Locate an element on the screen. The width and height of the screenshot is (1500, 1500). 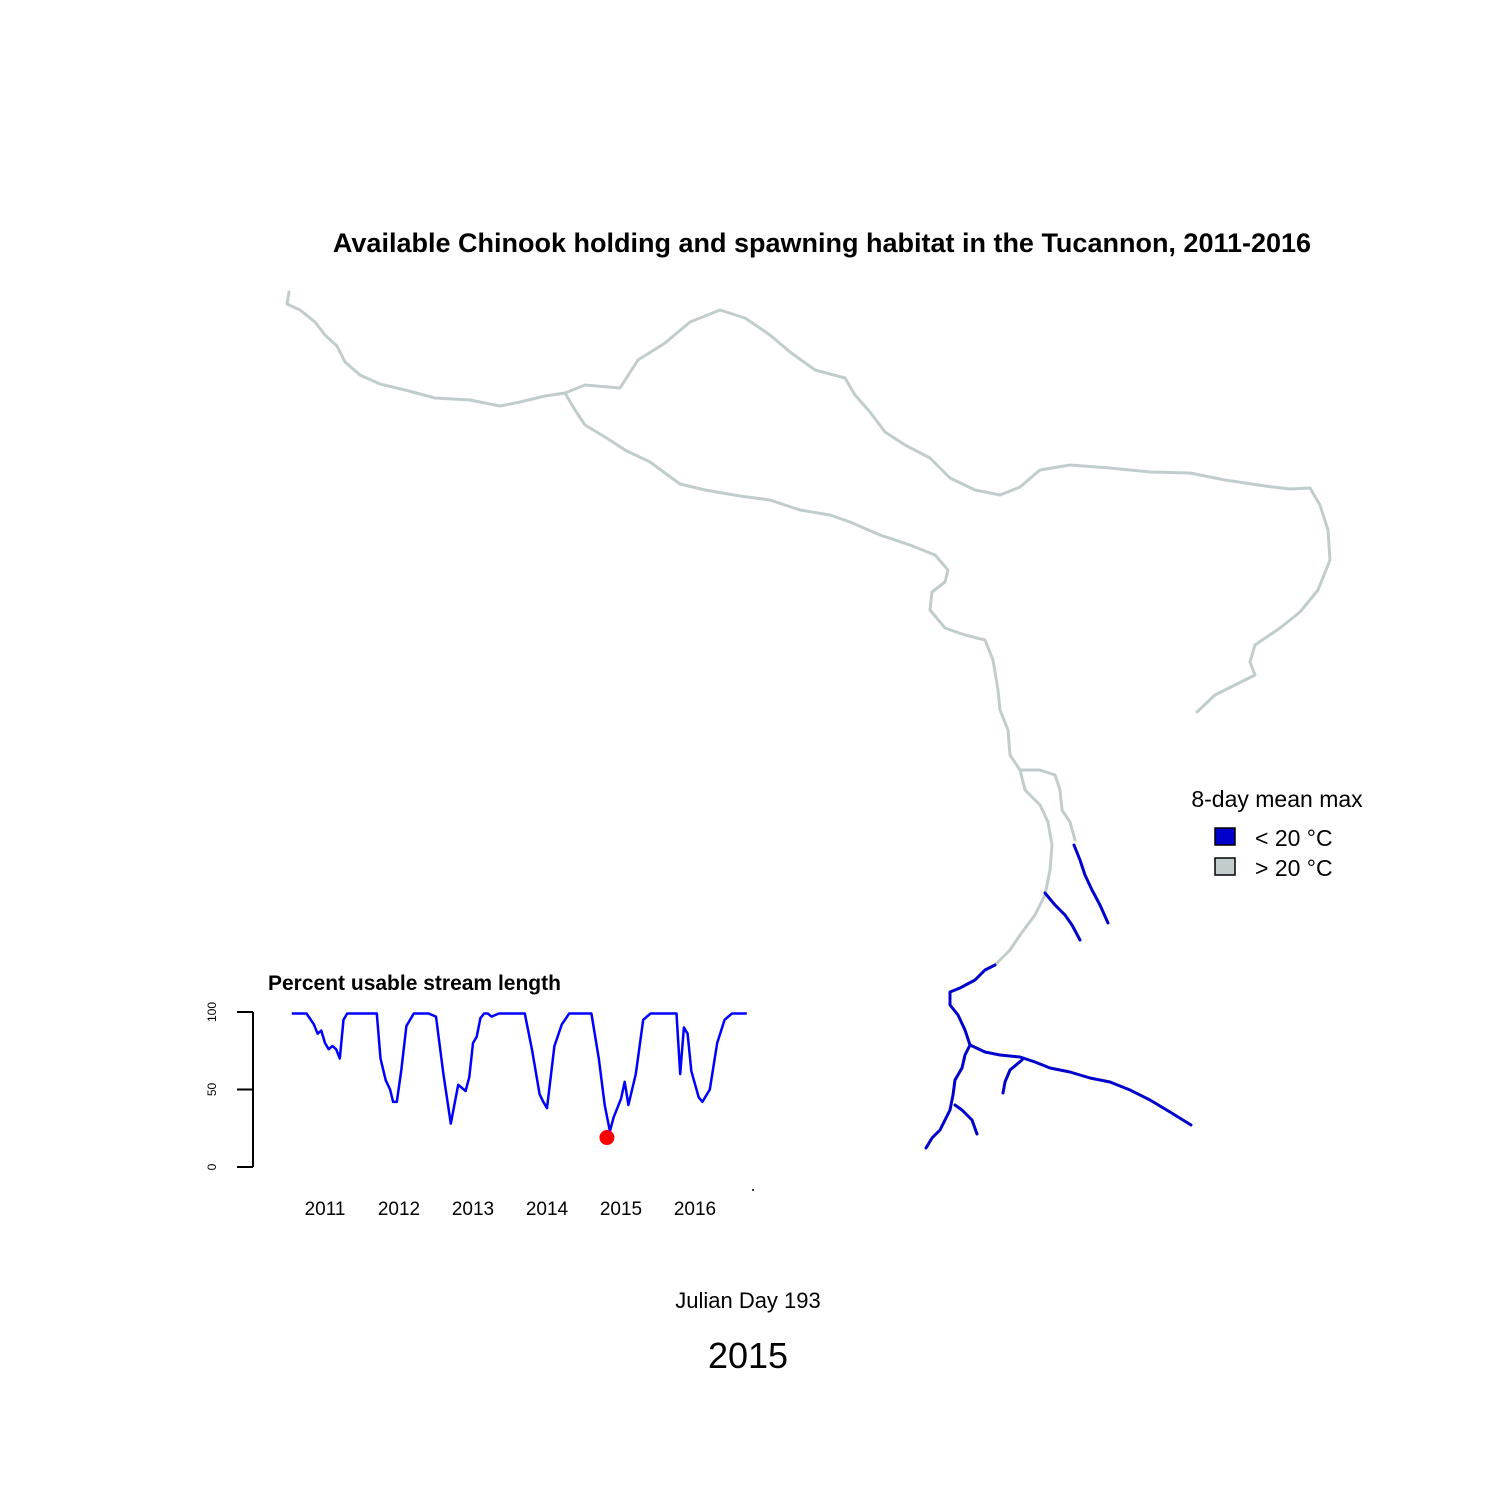
stream-reach-mainstem is located at coordinates (808, 679).